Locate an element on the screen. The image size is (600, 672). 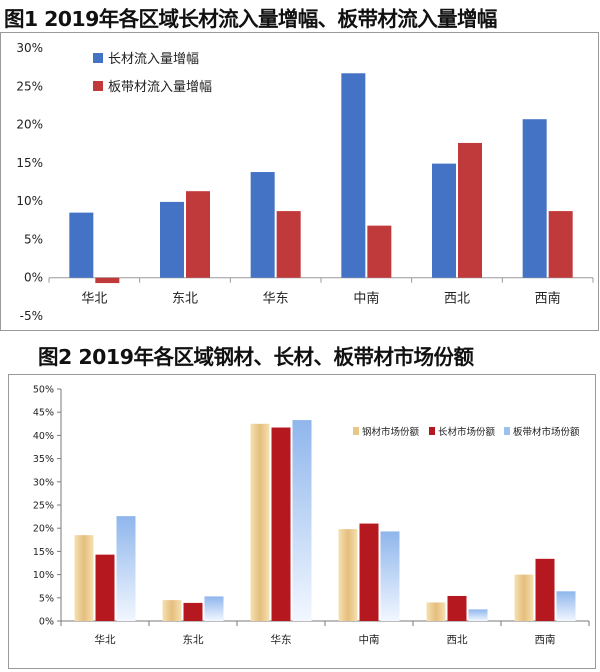
chart2-ytick-label: 10% is located at coordinates (43, 575).